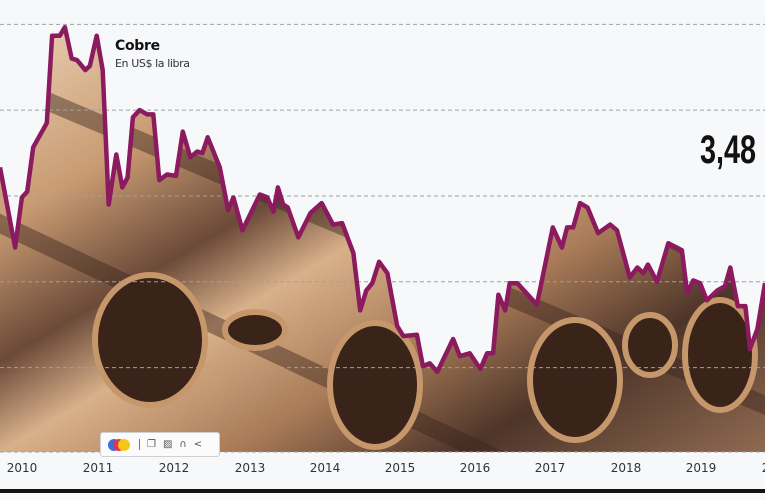 Image resolution: width=765 pixels, height=500 pixels. I want to click on toolbar-divider, so click(139, 444).